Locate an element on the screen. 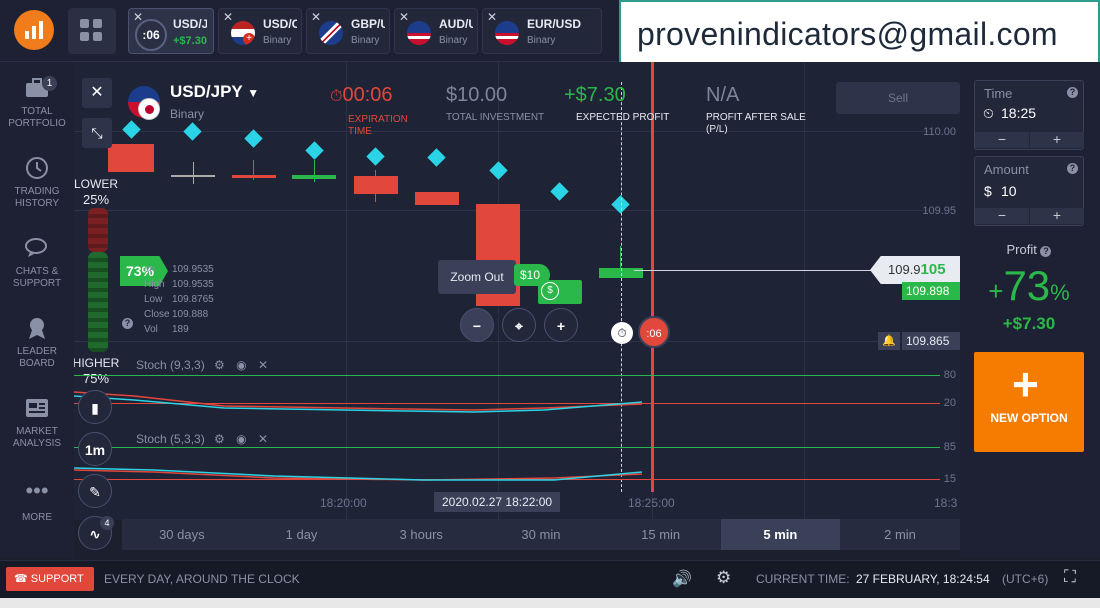  zoom-in-button: + is located at coordinates (561, 325).